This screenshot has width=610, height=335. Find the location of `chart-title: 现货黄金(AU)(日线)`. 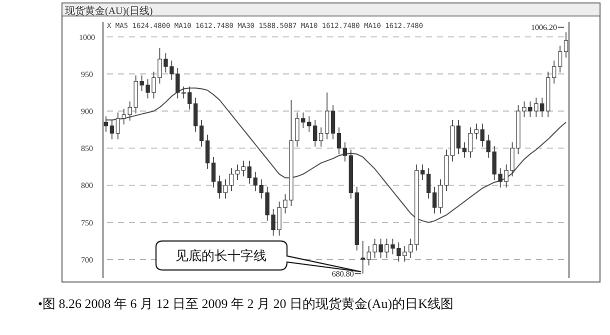

chart-title: 现货黄金(AU)(日线) is located at coordinates (109, 11).